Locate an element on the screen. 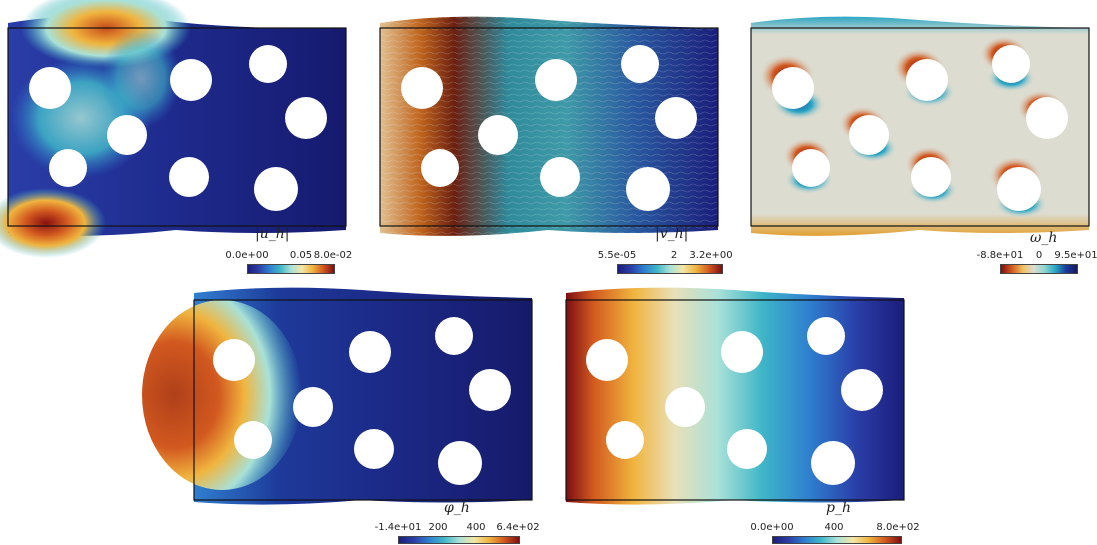  panel-pressure is located at coordinates (736, 395).